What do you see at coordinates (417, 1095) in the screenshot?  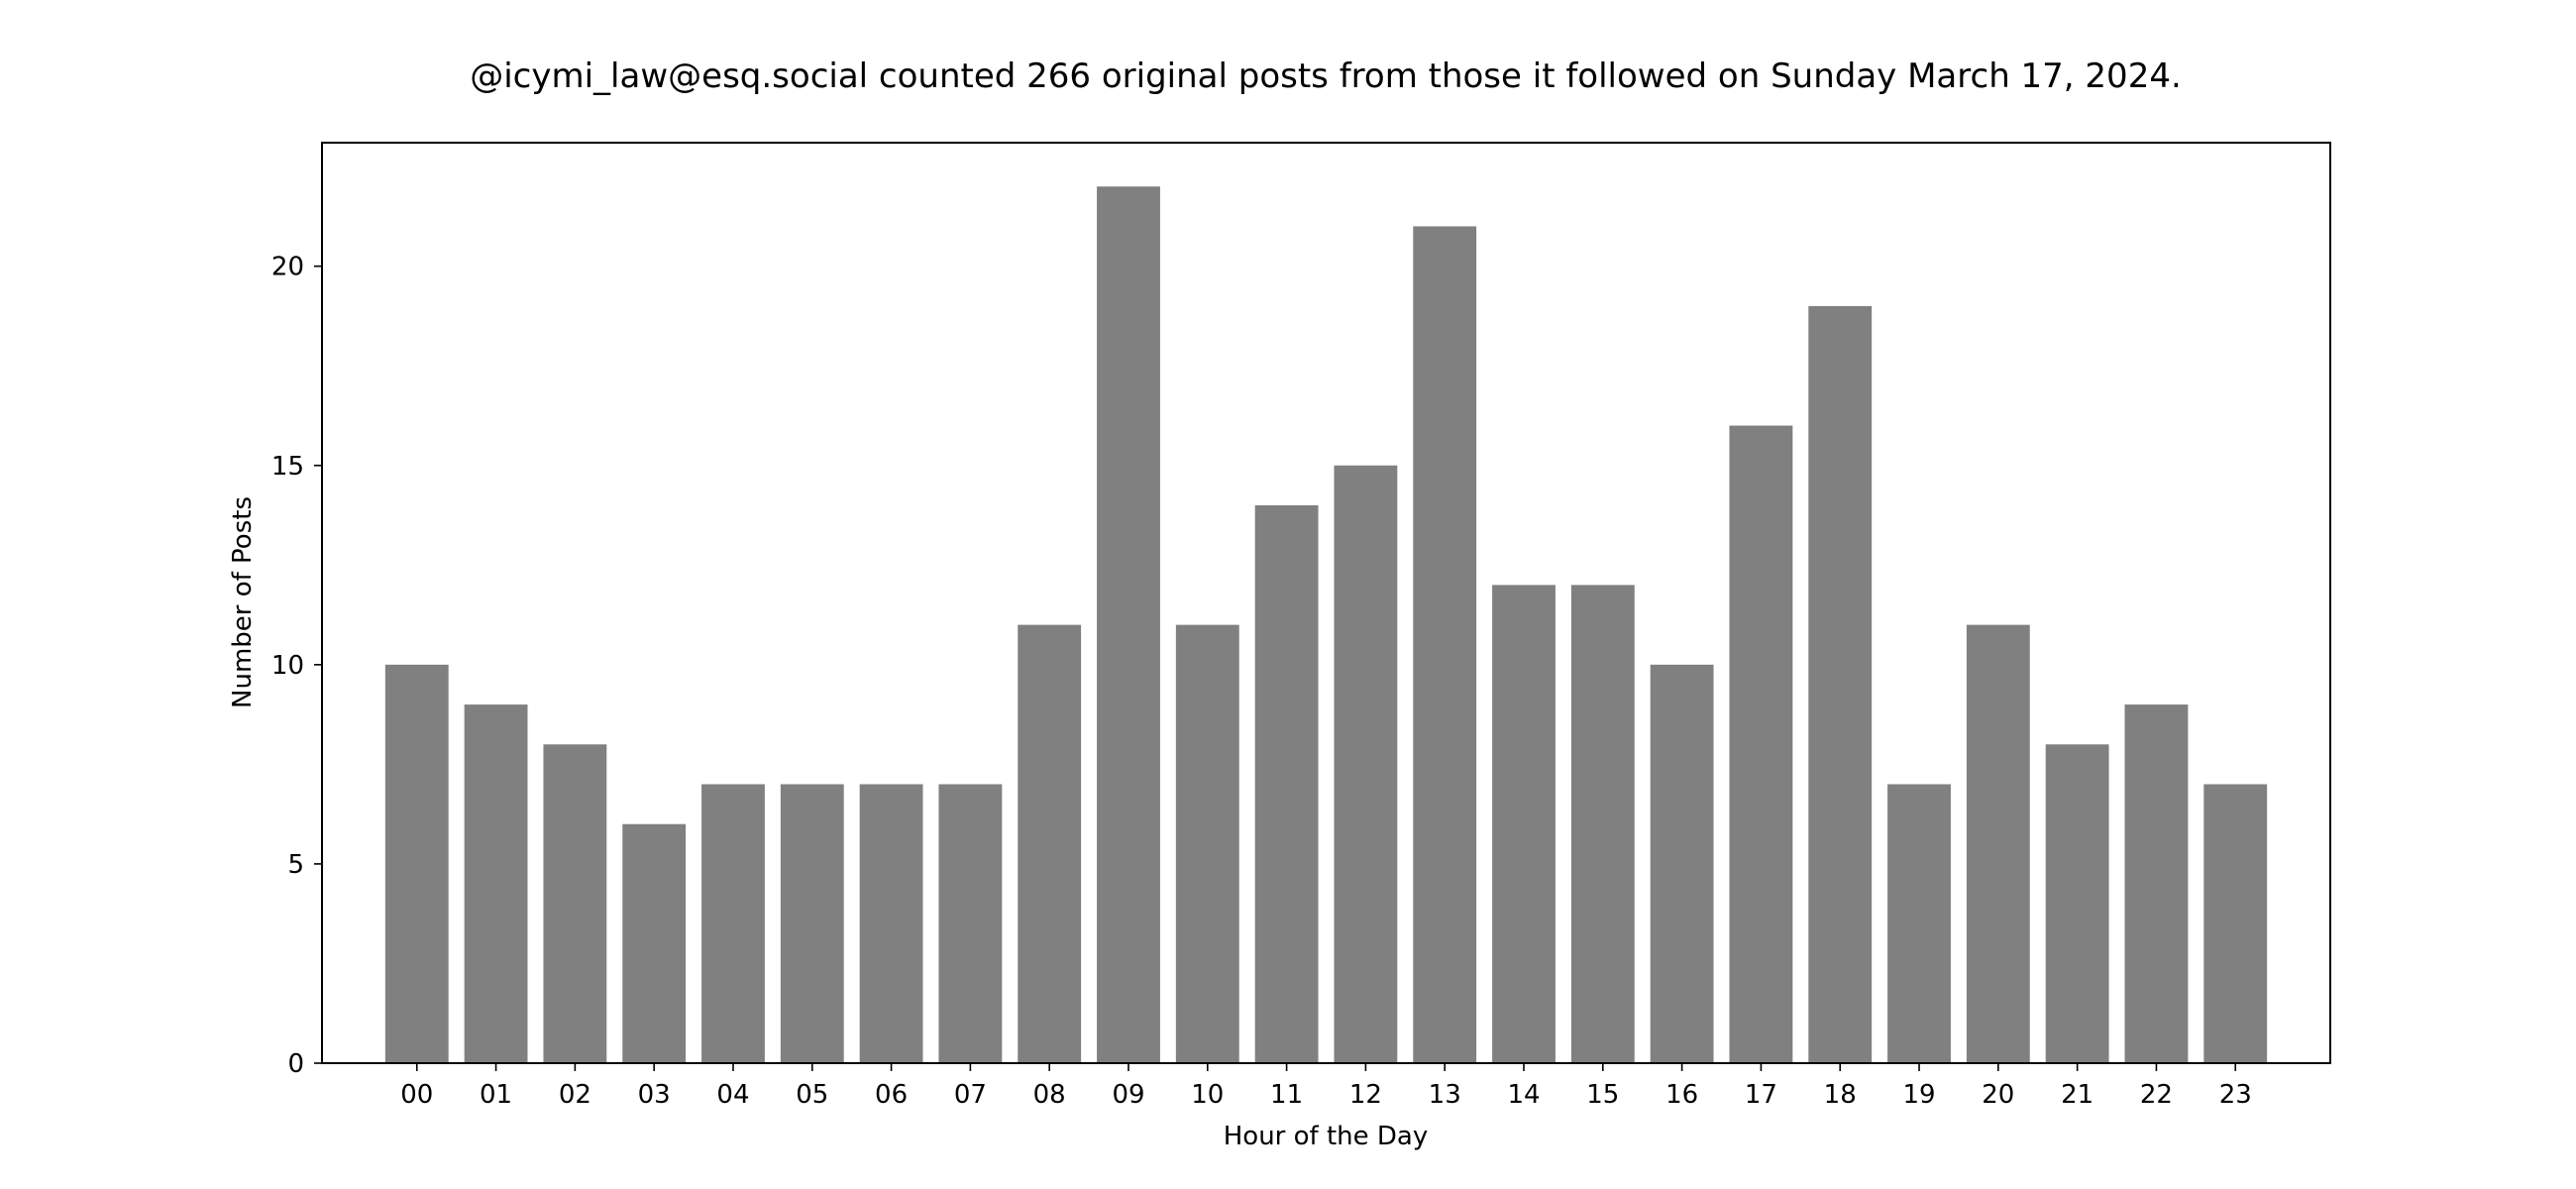 I see `x-tick-label: 00` at bounding box center [417, 1095].